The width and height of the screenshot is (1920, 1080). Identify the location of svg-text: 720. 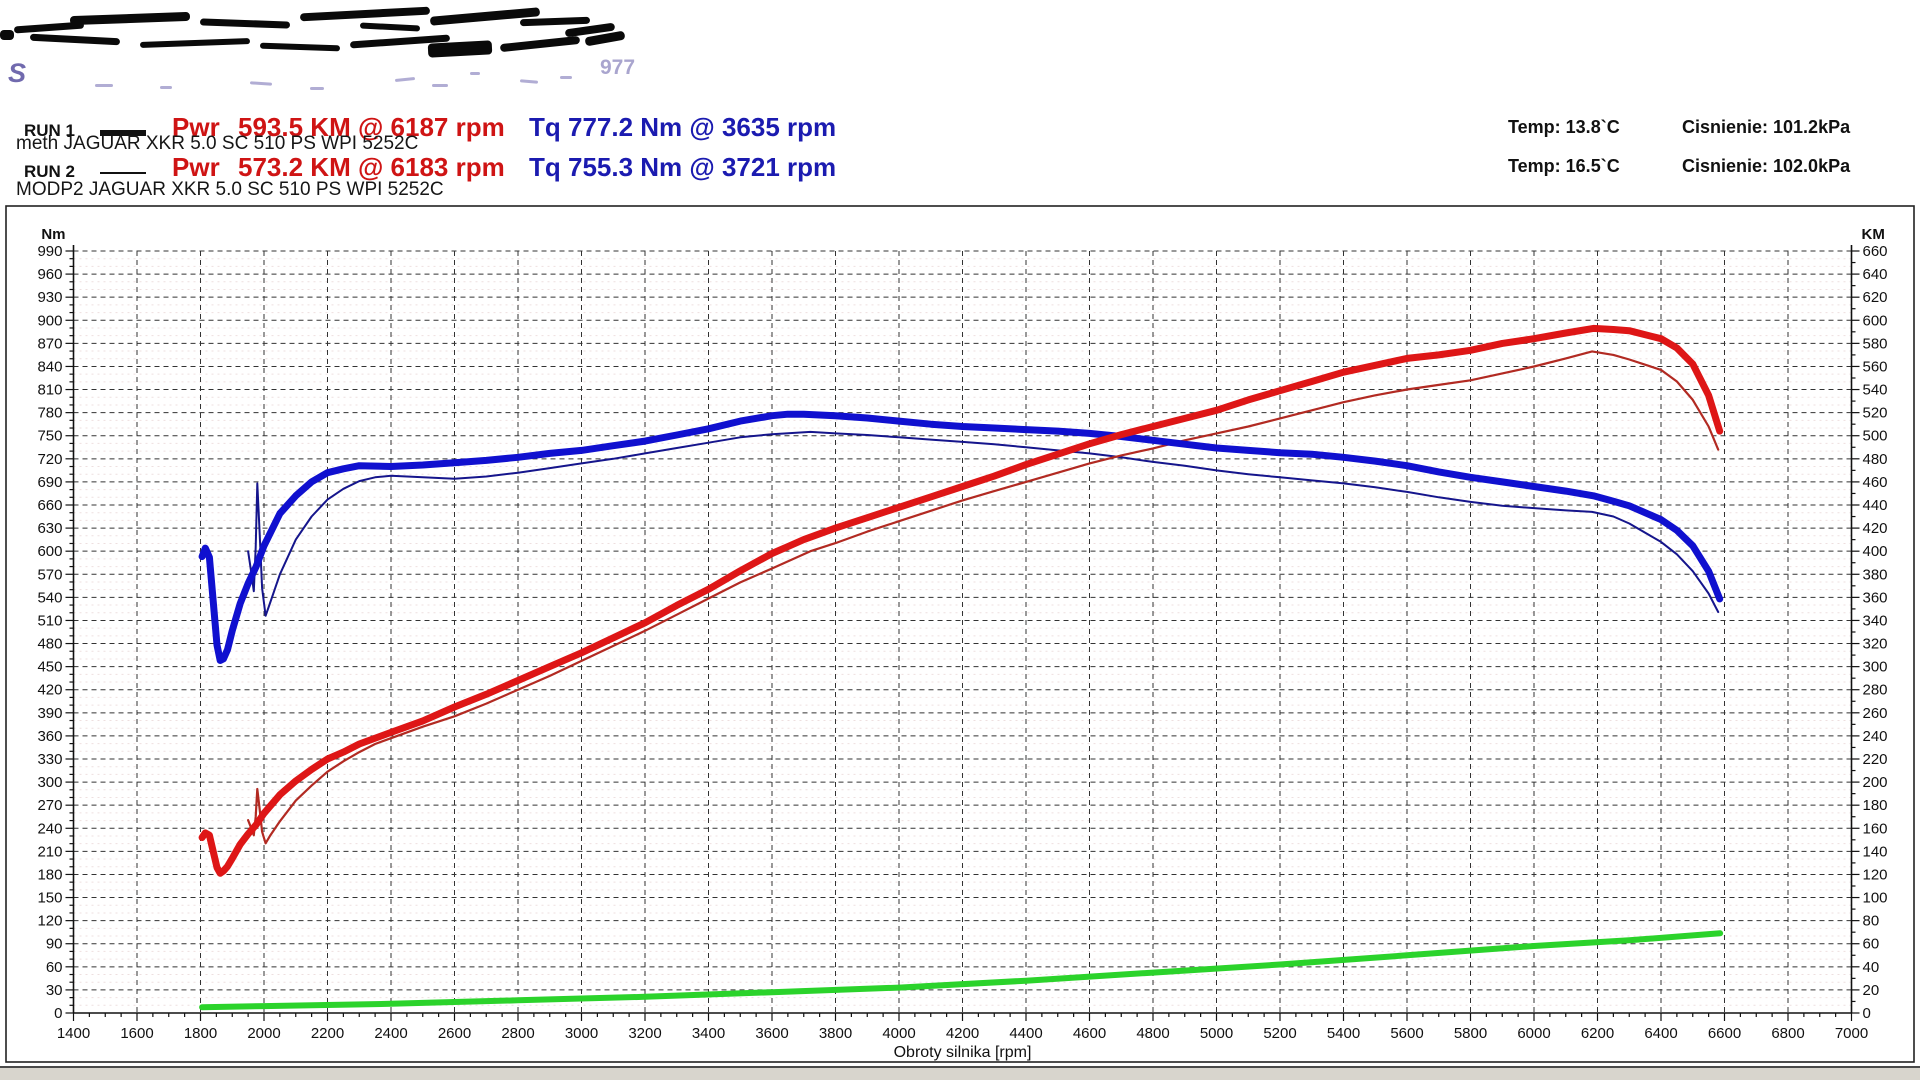
(49, 459).